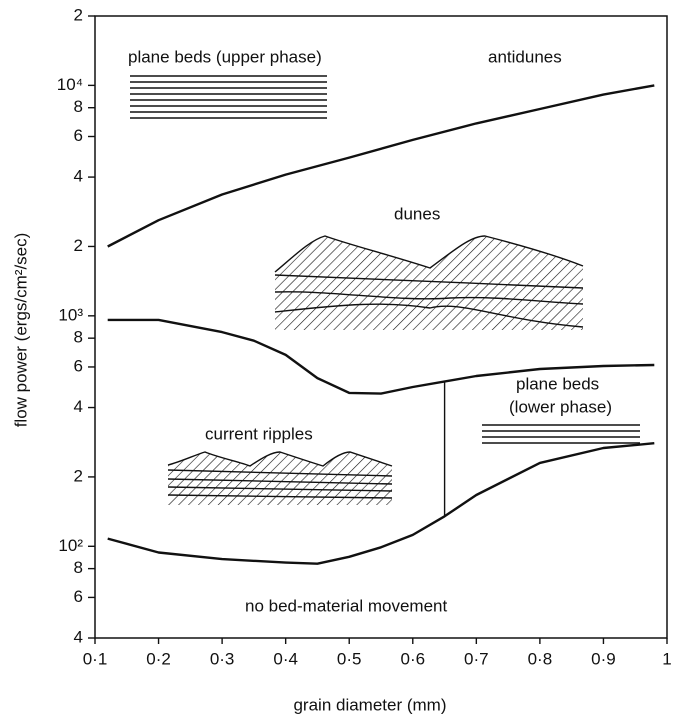 This screenshot has width=680, height=726. I want to click on x-tick-label: 0·7, so click(476, 658).